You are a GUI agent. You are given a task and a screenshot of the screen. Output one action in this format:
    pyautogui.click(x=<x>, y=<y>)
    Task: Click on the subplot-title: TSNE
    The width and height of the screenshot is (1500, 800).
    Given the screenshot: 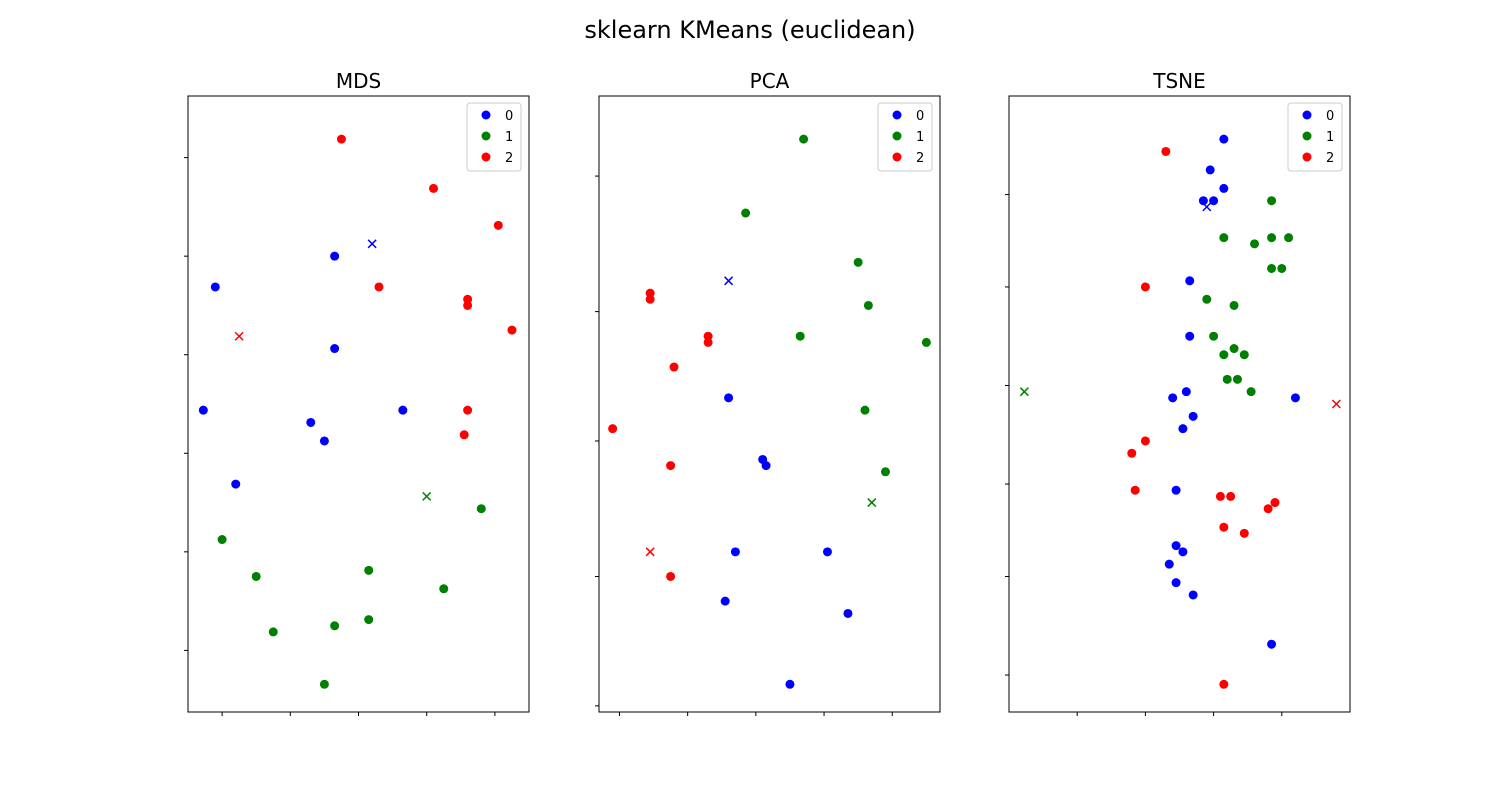 What is the action you would take?
    pyautogui.click(x=1179, y=81)
    